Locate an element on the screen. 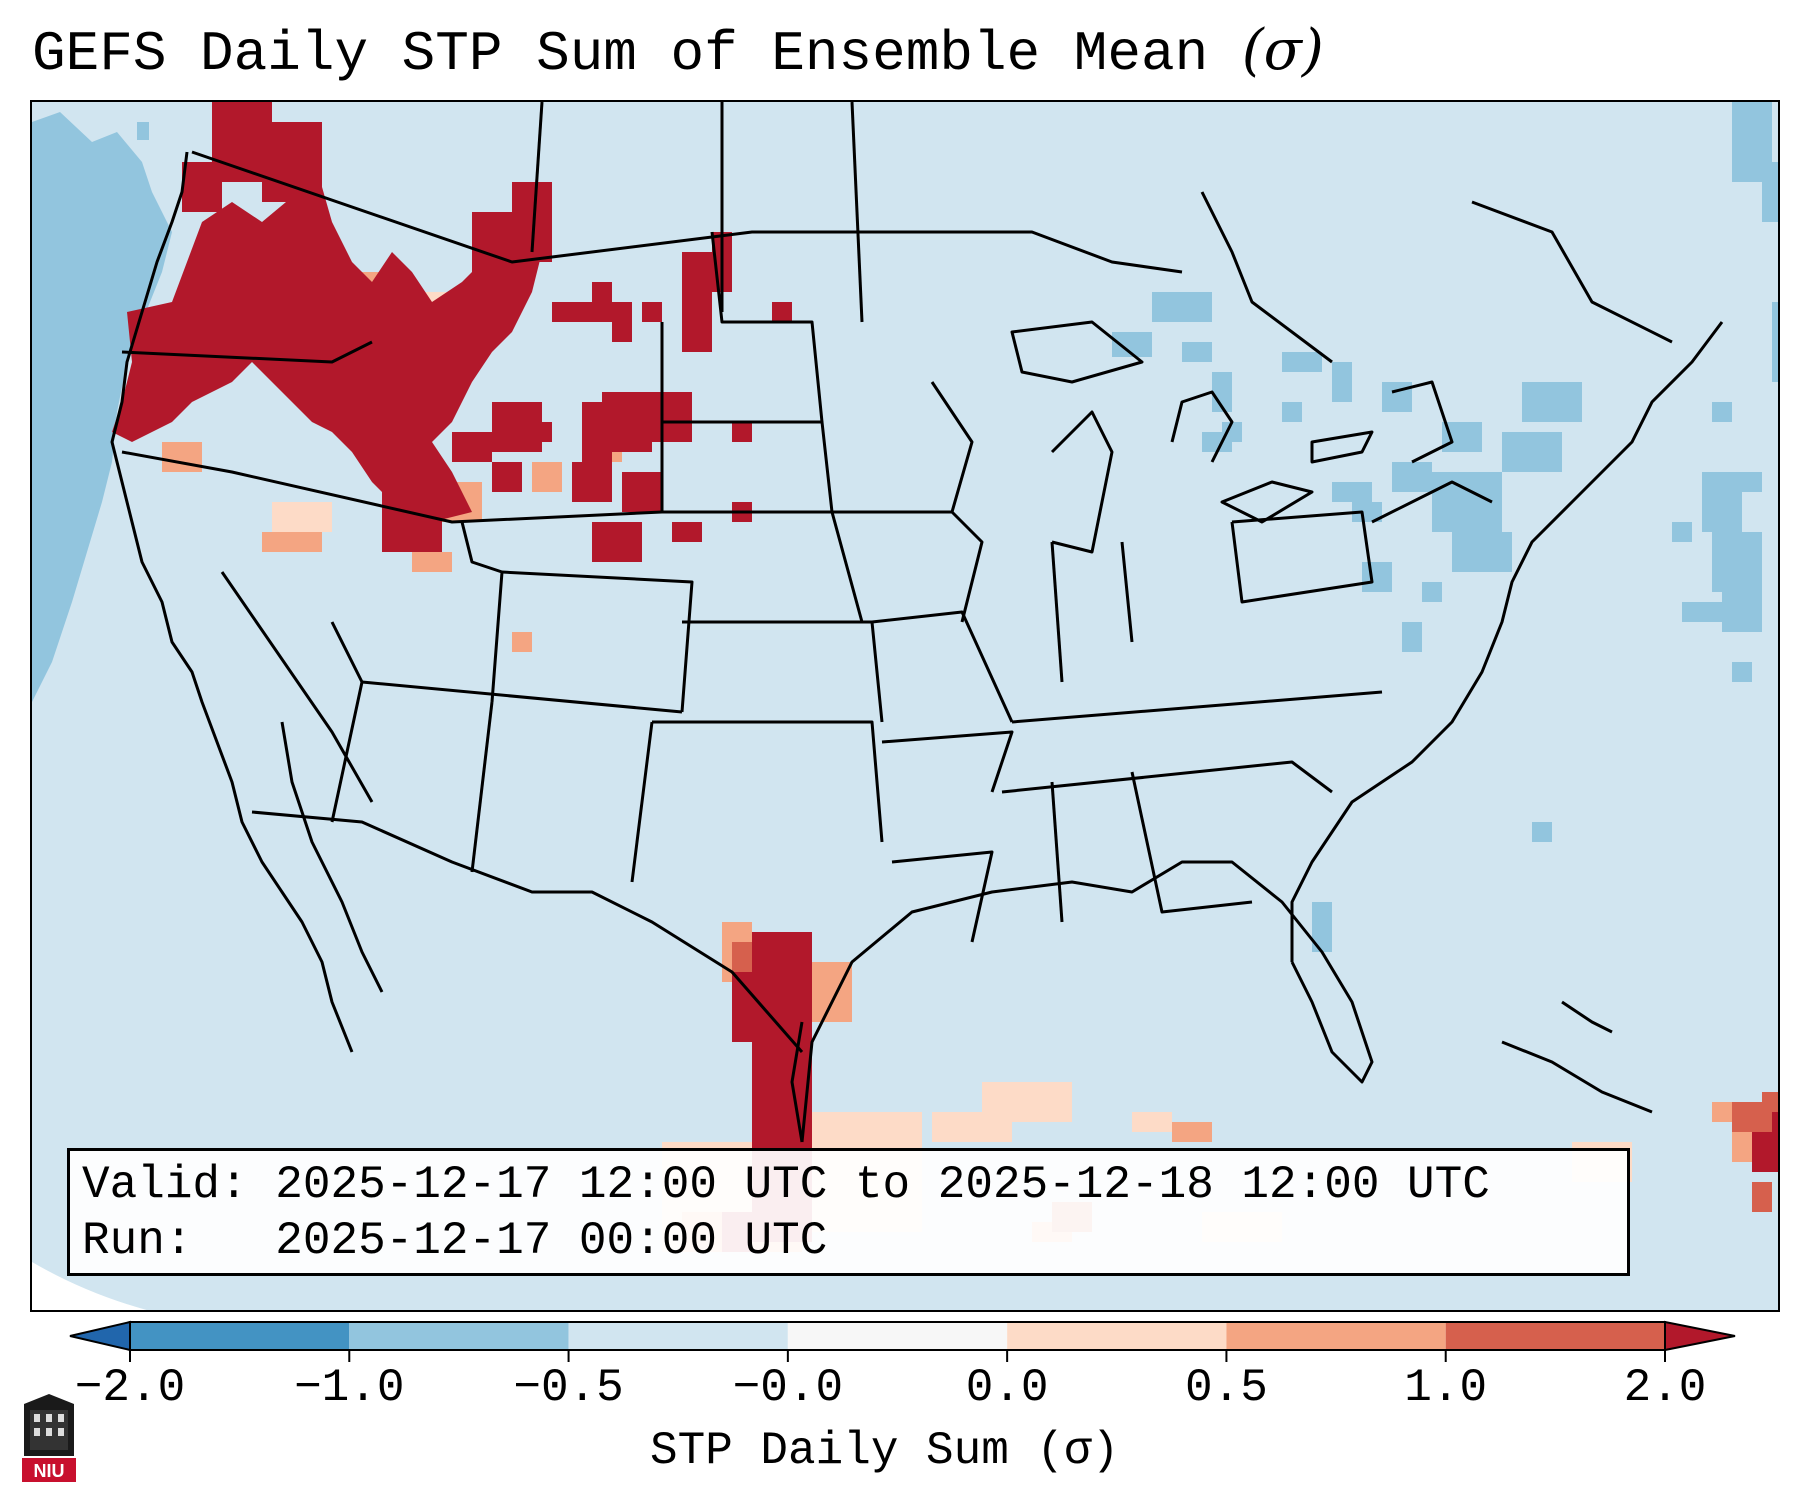 The width and height of the screenshot is (1803, 1506). colorbar-outline is located at coordinates (897, 1336).